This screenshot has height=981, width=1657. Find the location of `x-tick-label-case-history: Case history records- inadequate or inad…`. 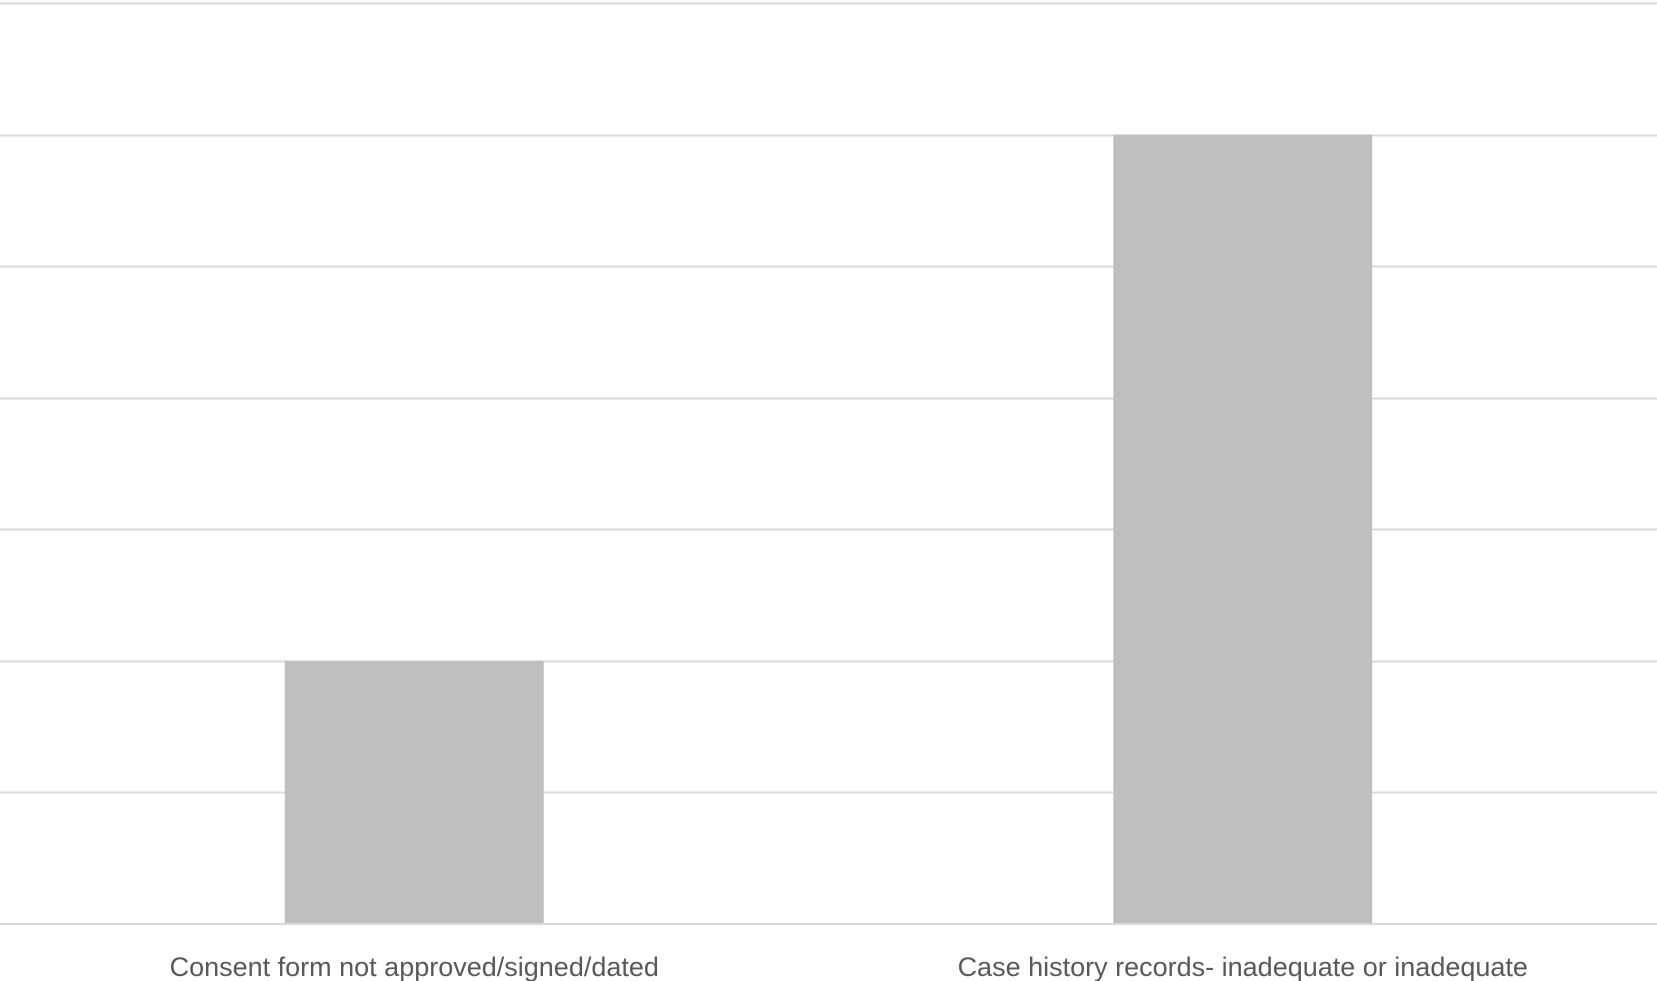

x-tick-label-case-history: Case history records- inadequate or inad… is located at coordinates (1243, 966).